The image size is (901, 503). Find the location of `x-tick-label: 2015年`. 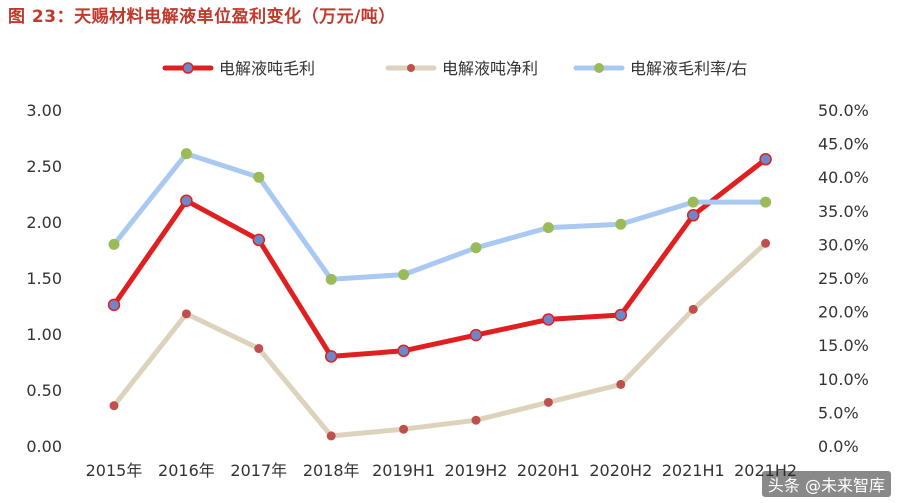

x-tick-label: 2015年 is located at coordinates (114, 470).